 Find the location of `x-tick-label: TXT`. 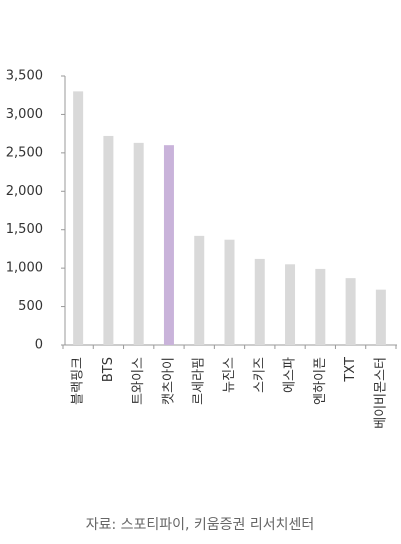

x-tick-label: TXT is located at coordinates (350, 370).